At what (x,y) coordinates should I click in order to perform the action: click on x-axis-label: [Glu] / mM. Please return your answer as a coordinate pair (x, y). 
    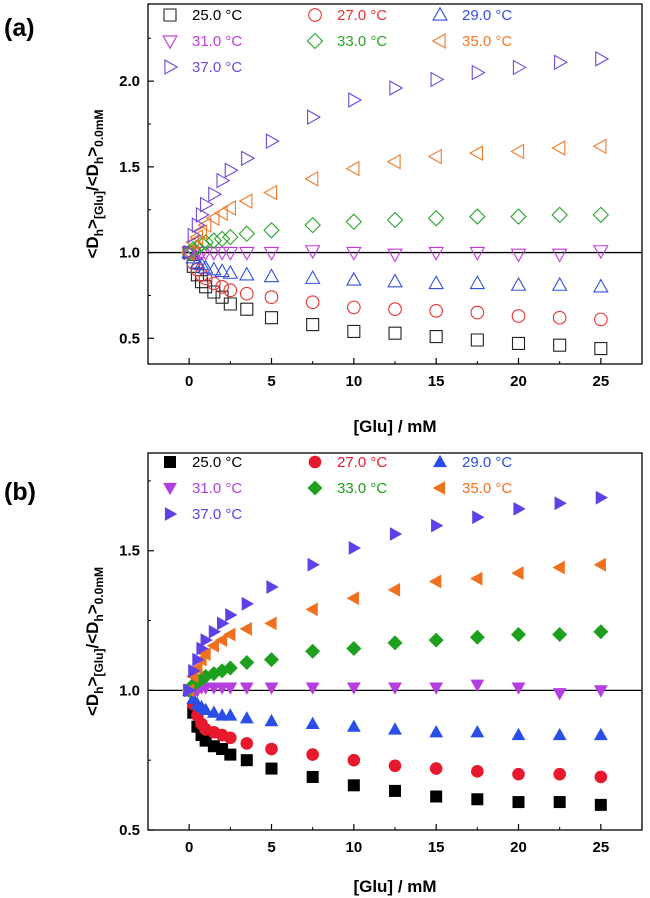
    Looking at the image, I should click on (394, 426).